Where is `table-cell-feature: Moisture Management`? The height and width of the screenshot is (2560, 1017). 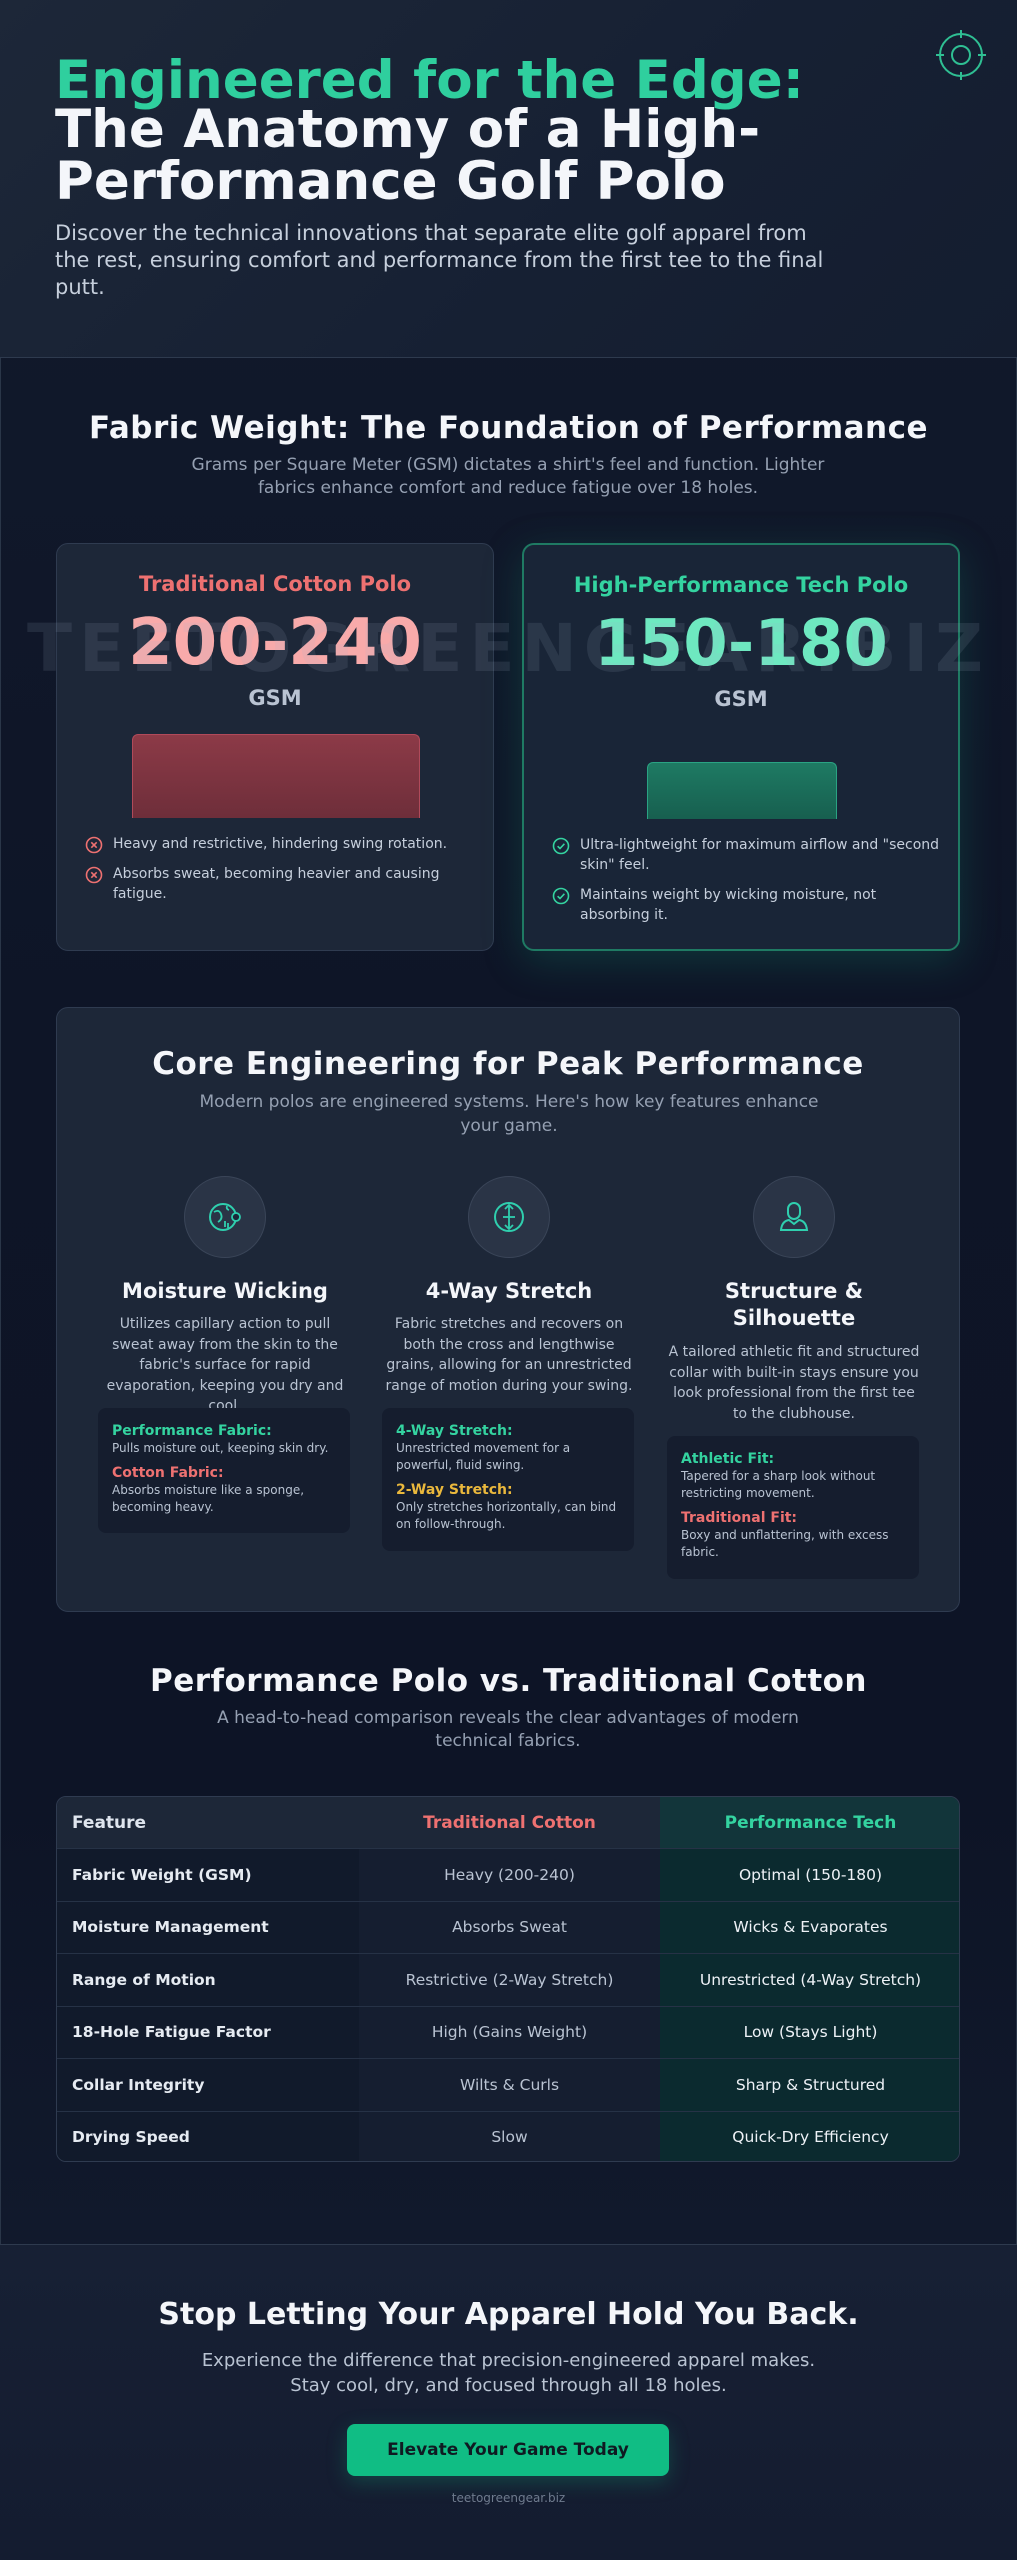 table-cell-feature: Moisture Management is located at coordinates (208, 1927).